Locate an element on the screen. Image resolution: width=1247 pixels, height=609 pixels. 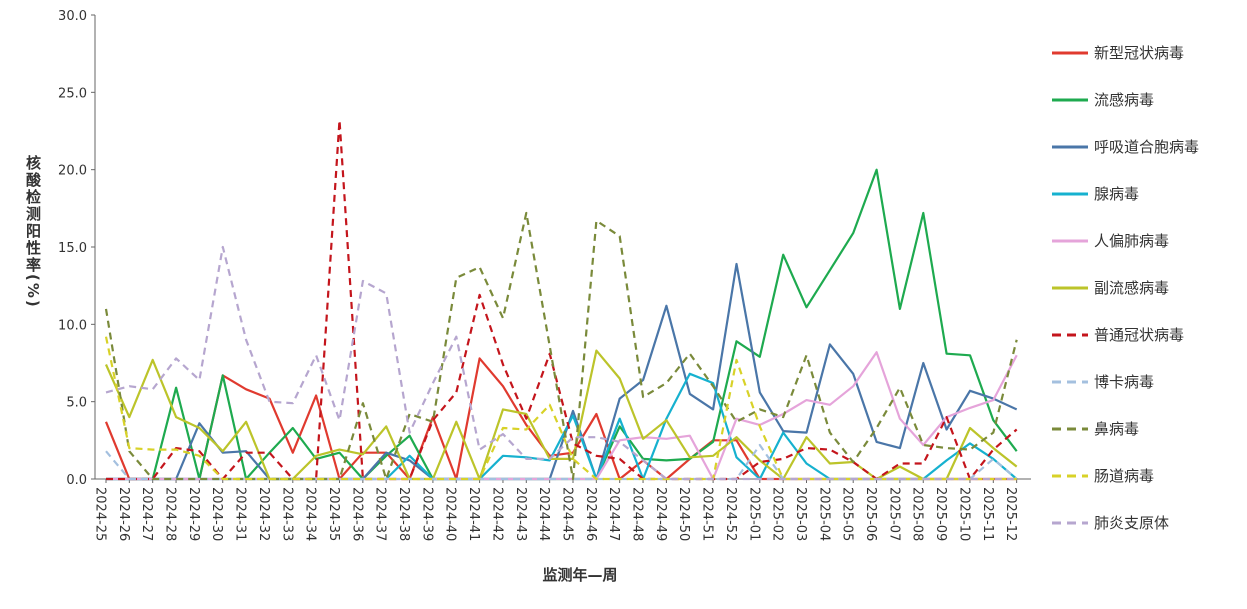
y-tick-label: 15.0 is located at coordinates (72, 248).